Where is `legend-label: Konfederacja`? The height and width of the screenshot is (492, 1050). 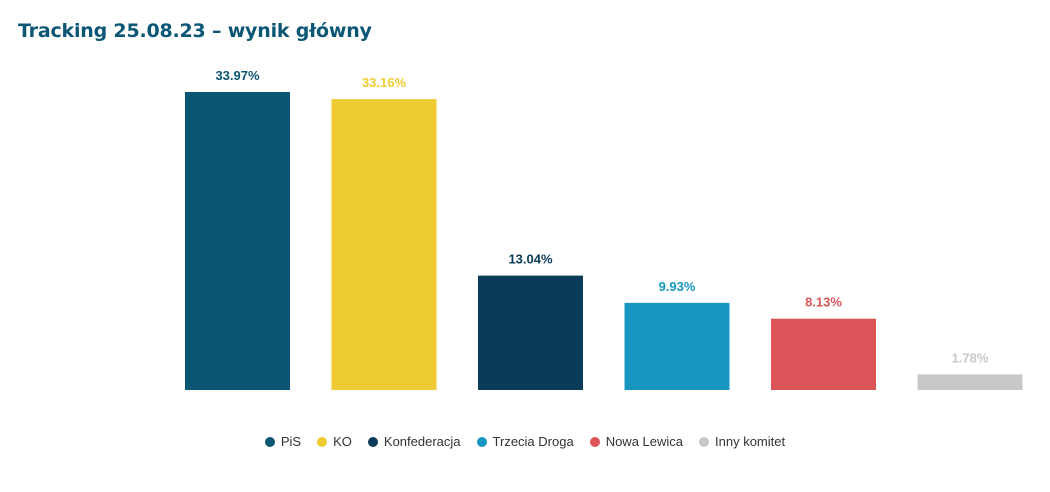
legend-label: Konfederacja is located at coordinates (422, 441).